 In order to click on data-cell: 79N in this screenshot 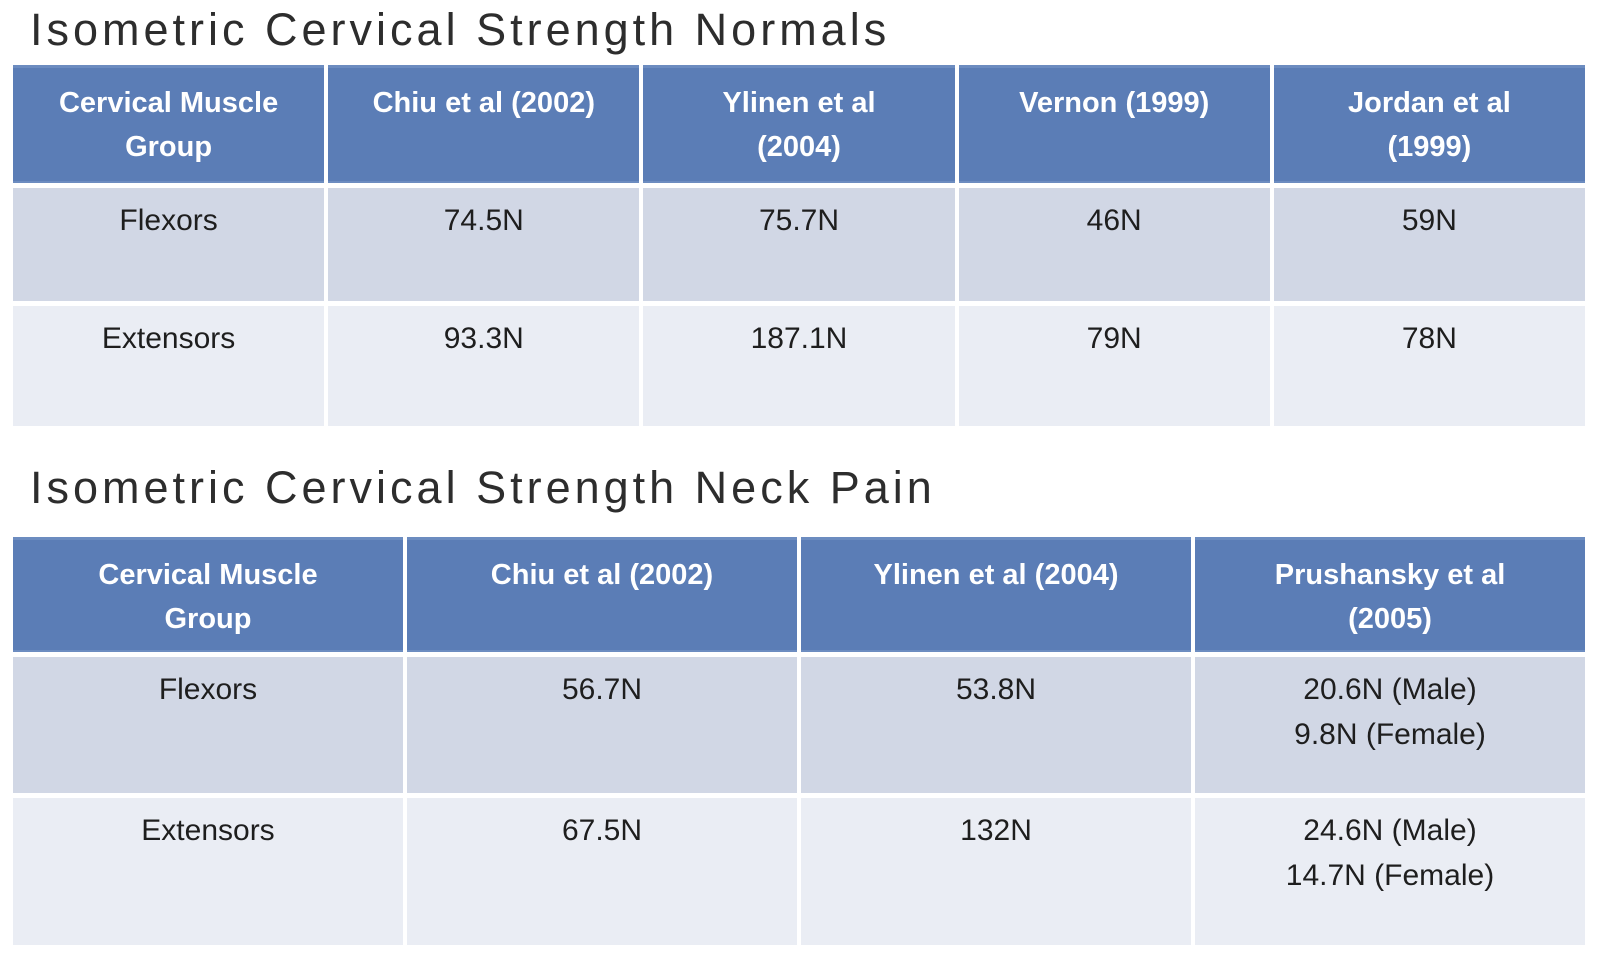, I will do `click(1114, 366)`.